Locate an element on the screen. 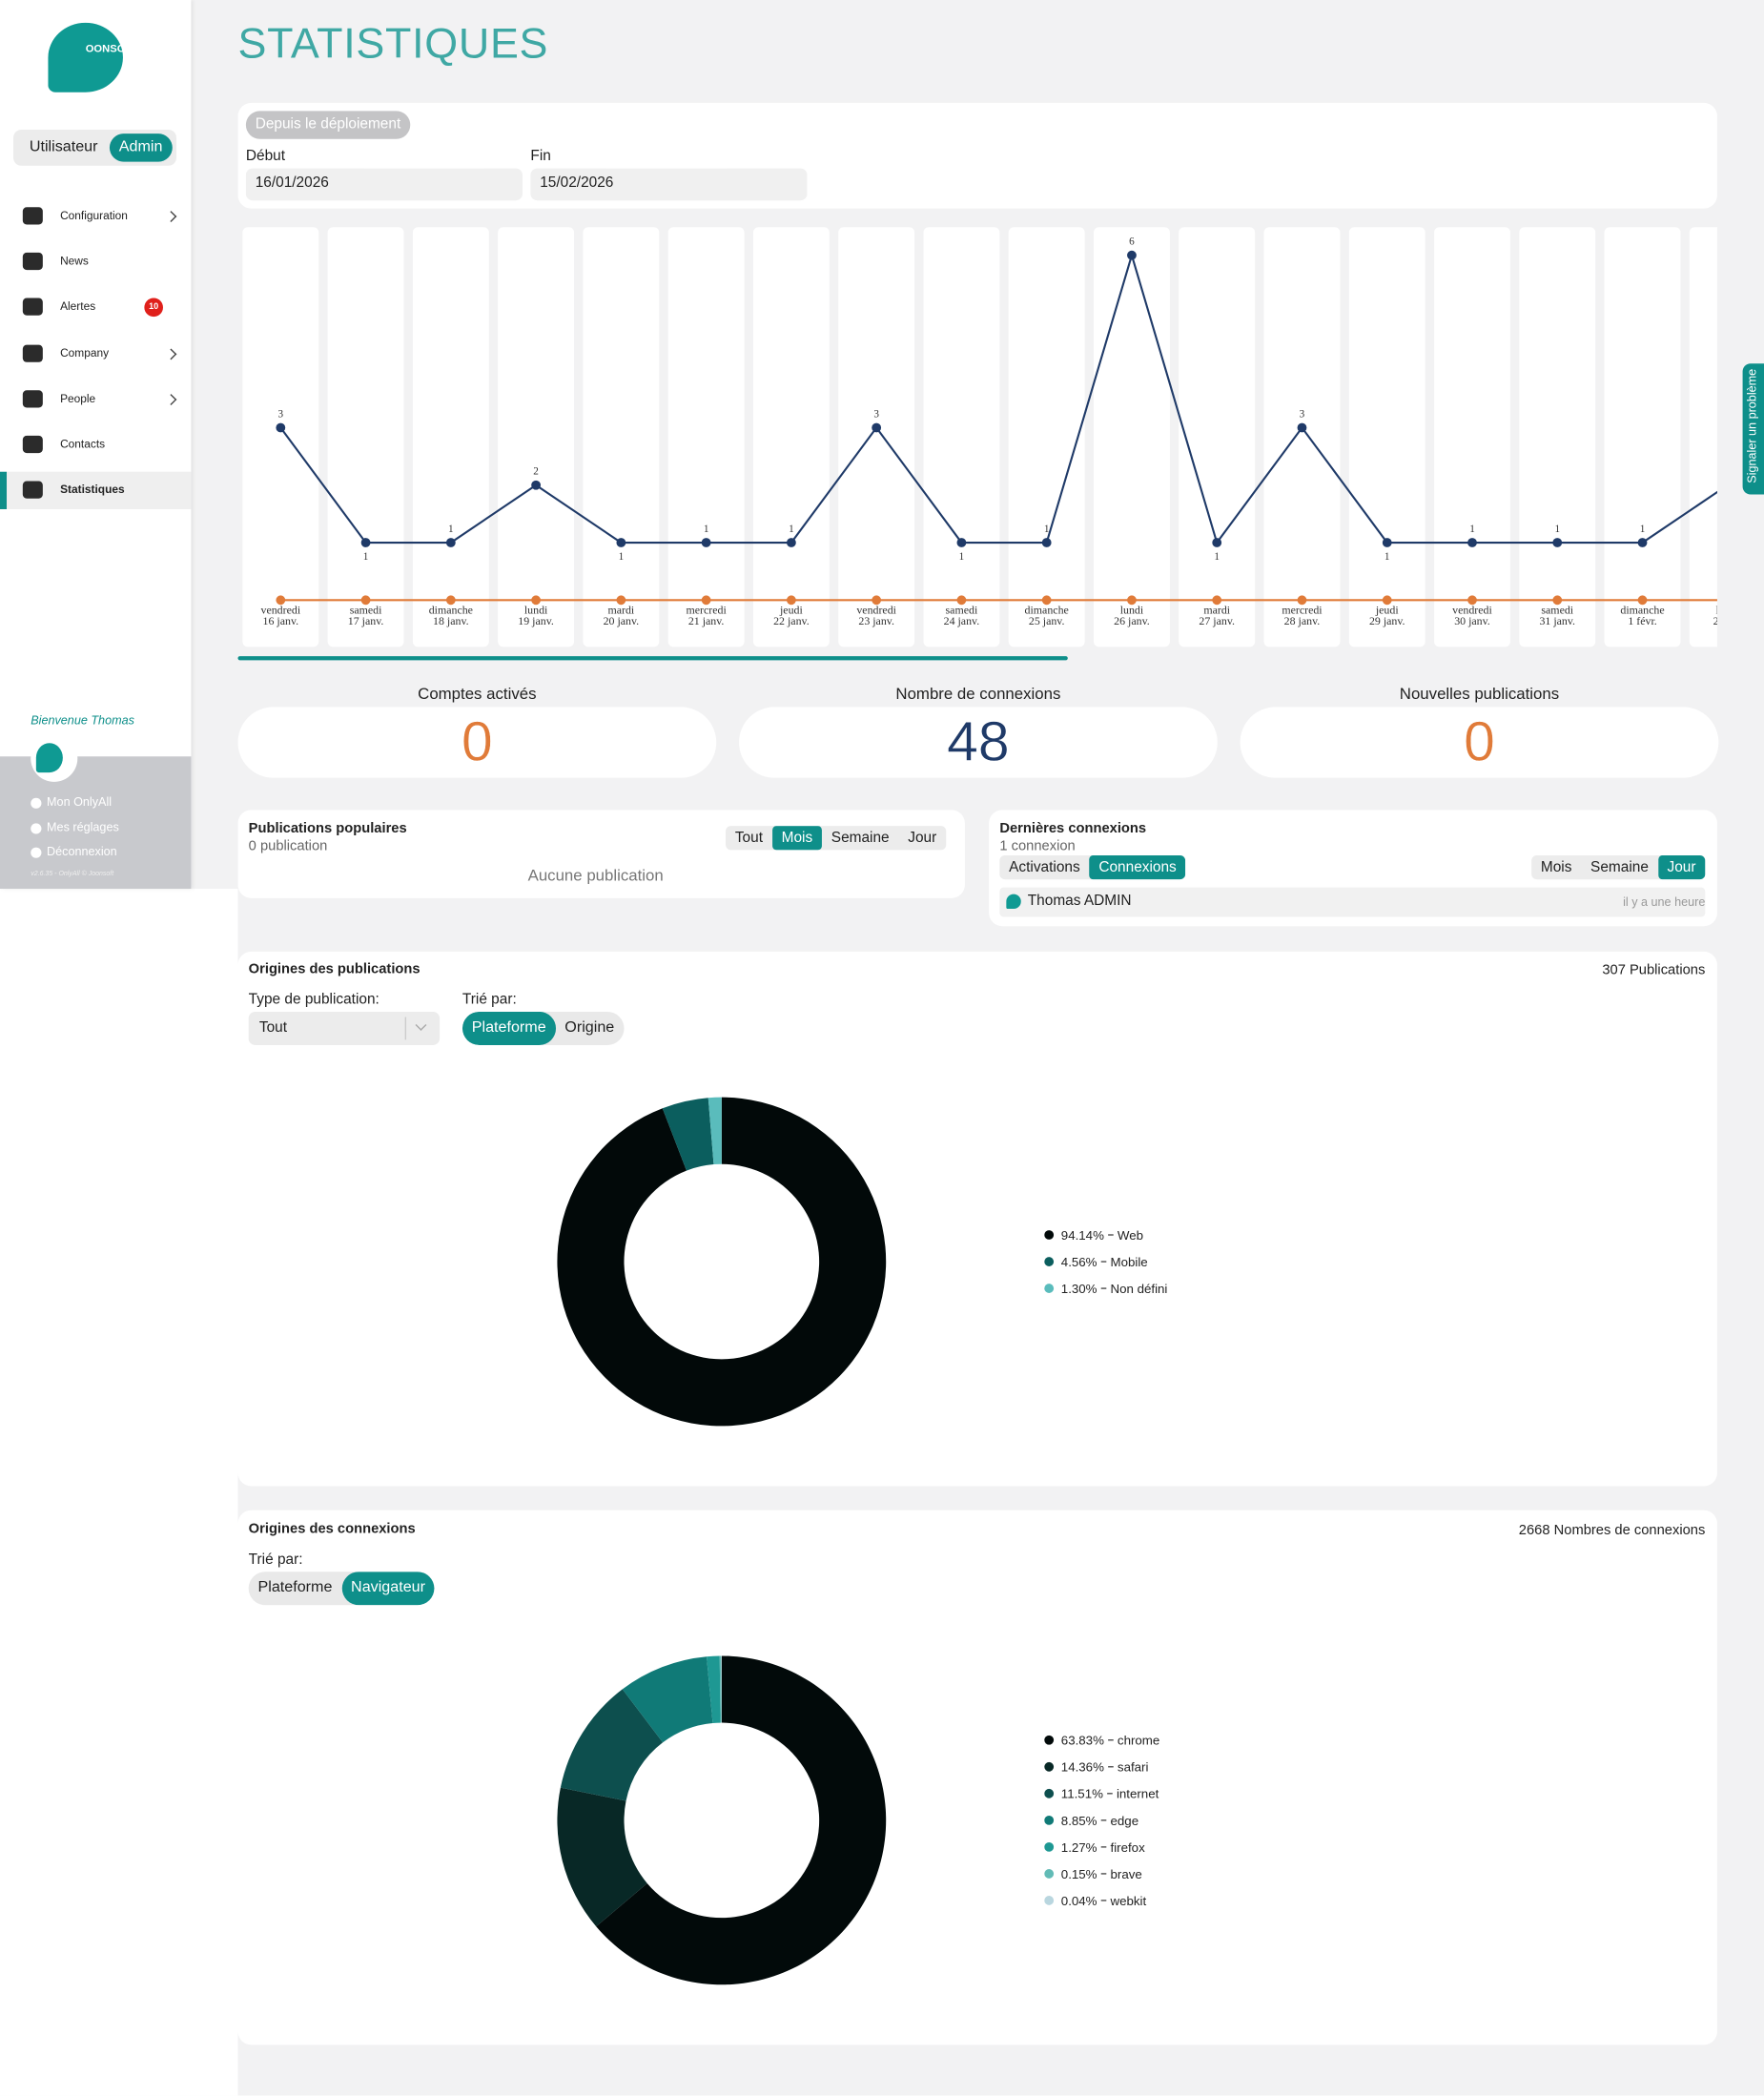 This screenshot has height=2096, width=1764. legend-value: 1.27% is located at coordinates (1079, 1848).